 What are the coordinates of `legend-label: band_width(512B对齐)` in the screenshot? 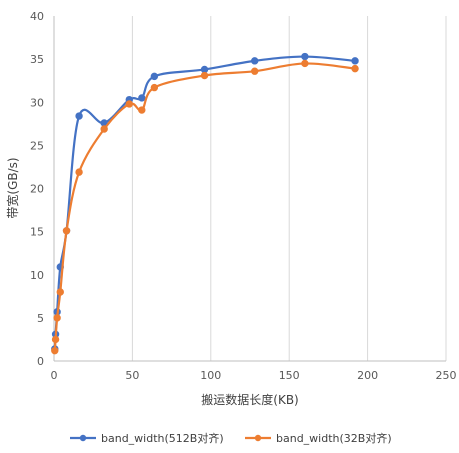 It's located at (162, 438).